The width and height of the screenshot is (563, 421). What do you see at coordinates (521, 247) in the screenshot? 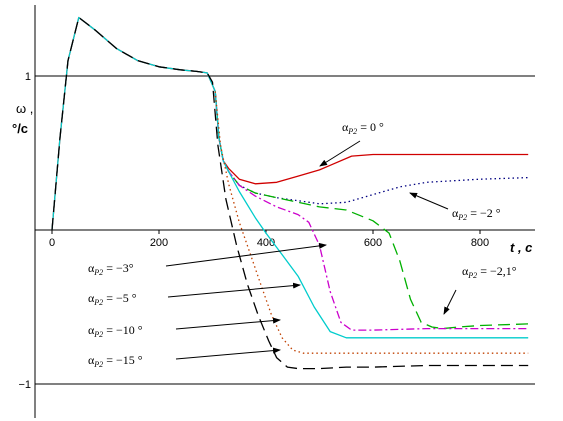
I see `x-axis-label: t , c` at bounding box center [521, 247].